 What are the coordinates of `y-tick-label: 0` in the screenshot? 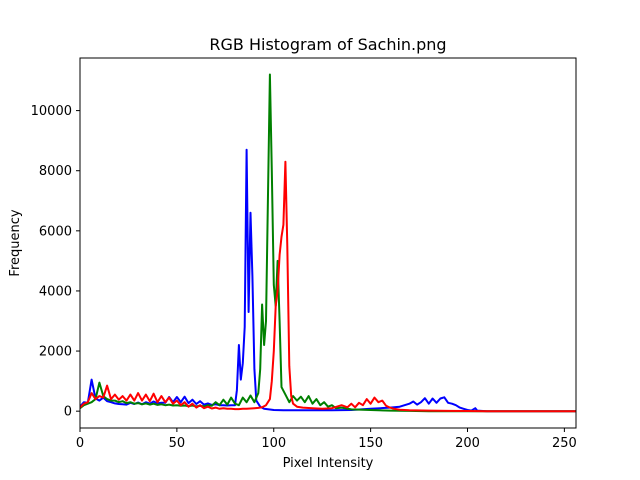 It's located at (68, 412).